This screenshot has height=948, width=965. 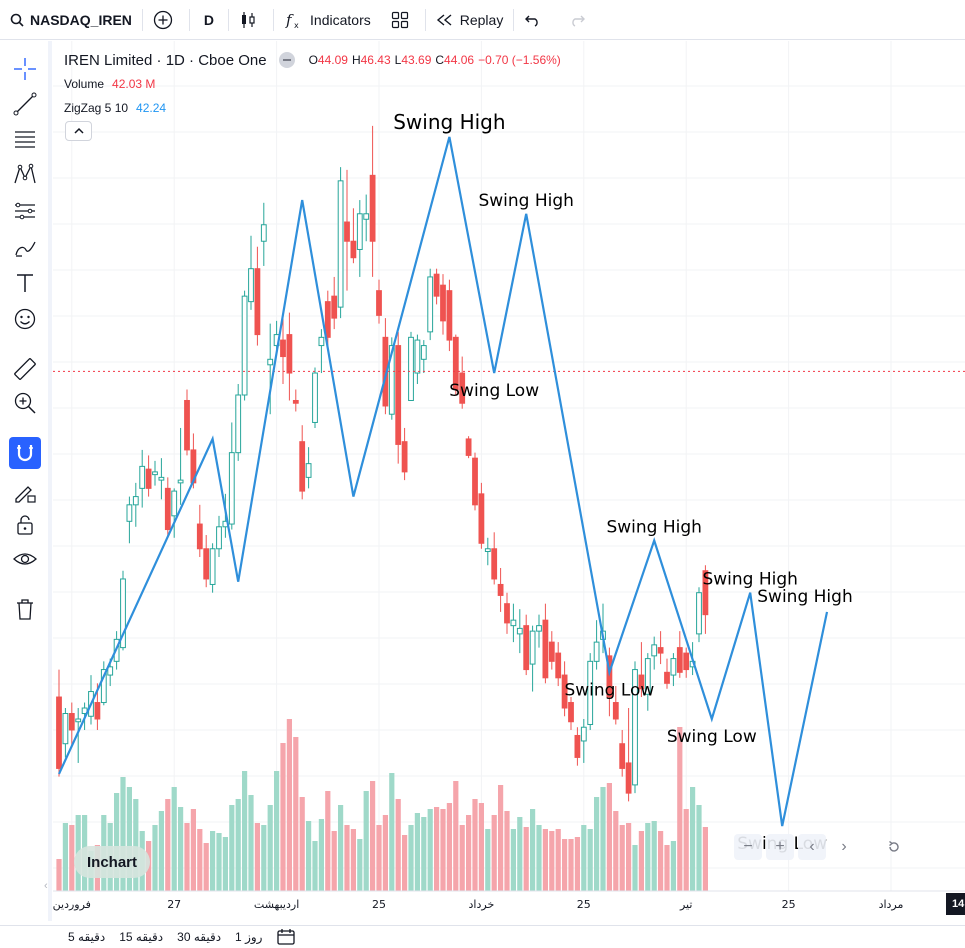 I want to click on measure-lines-icon, so click(x=25, y=211).